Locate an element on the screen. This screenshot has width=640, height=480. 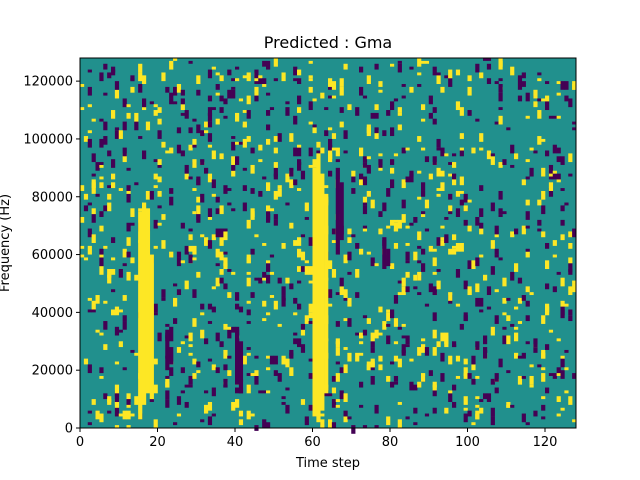
x-tick-label: 0 is located at coordinates (80, 442).